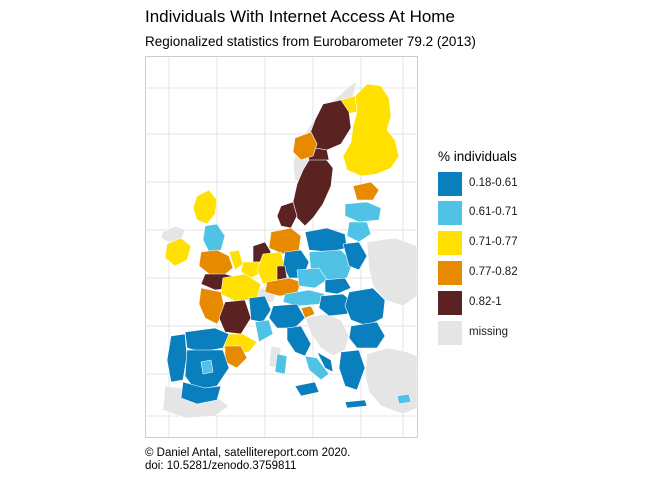 This screenshot has width=672, height=480. Describe the element at coordinates (216, 263) in the screenshot. I see `region-uk-mid` at that location.